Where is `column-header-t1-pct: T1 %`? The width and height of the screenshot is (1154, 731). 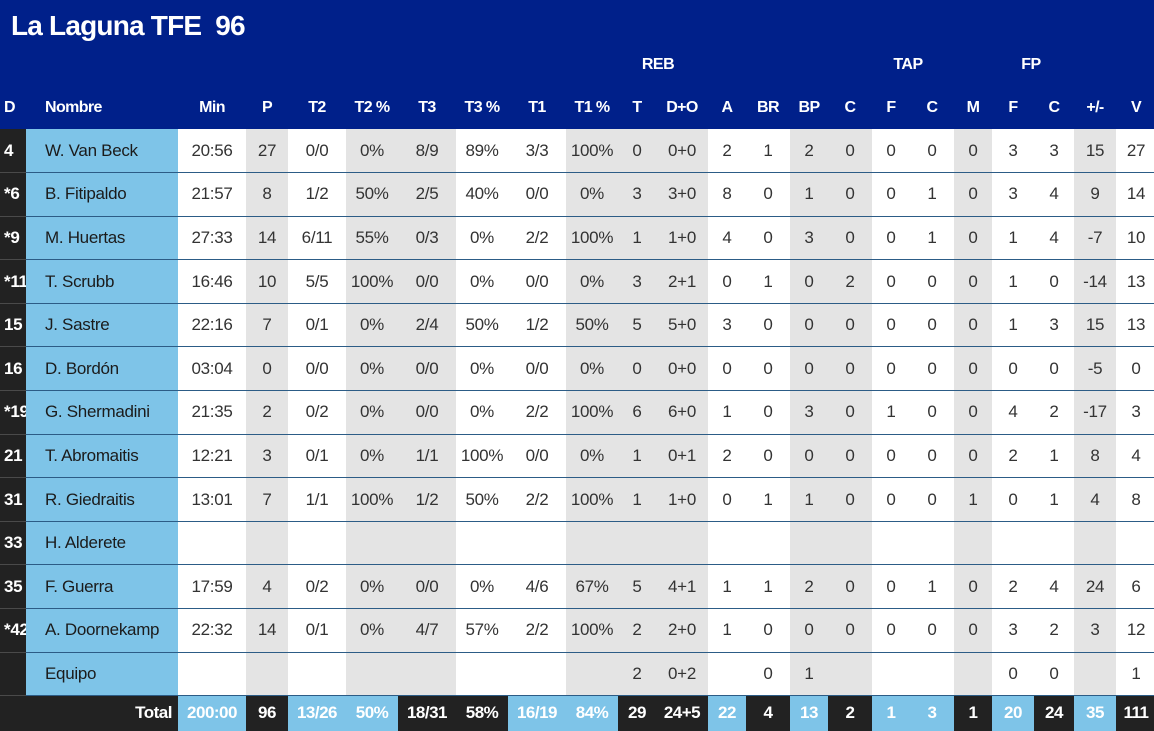 column-header-t1-pct: T1 % is located at coordinates (592, 108).